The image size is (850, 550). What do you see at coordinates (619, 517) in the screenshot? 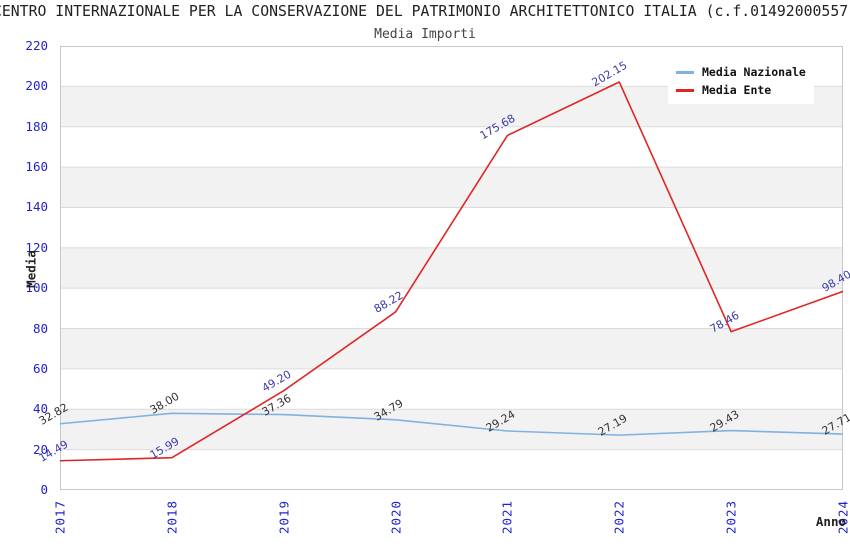
I see `x-tick-label: 2022` at bounding box center [619, 517].